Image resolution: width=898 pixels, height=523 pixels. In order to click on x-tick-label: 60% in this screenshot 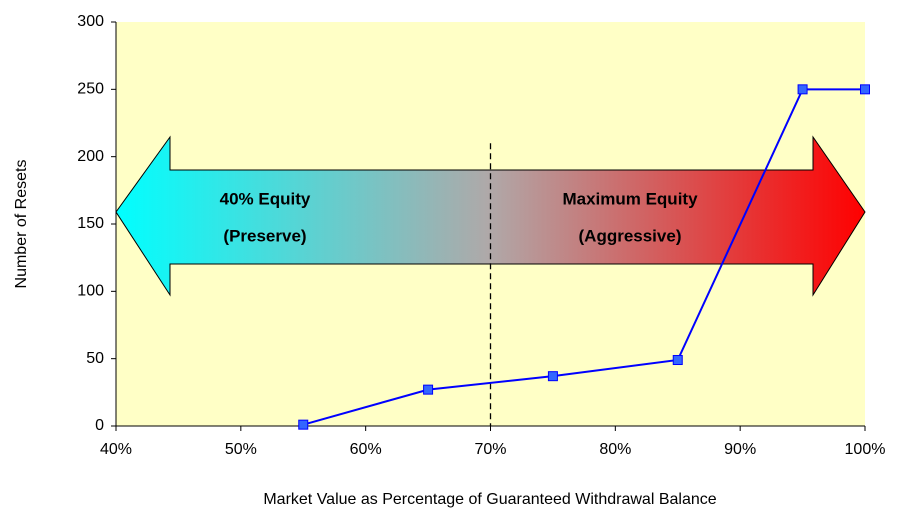, I will do `click(366, 449)`.